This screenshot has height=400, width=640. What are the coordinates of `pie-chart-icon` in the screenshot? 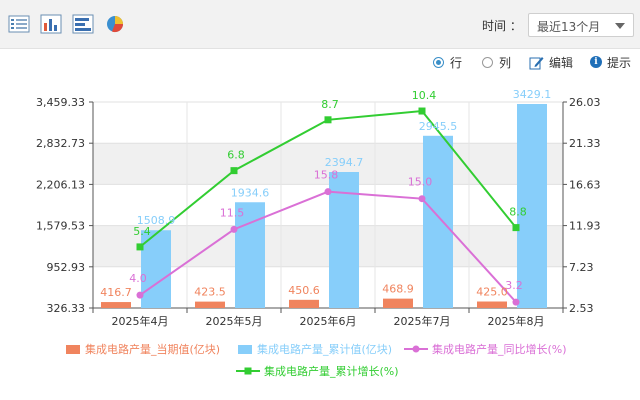 It's located at (115, 24).